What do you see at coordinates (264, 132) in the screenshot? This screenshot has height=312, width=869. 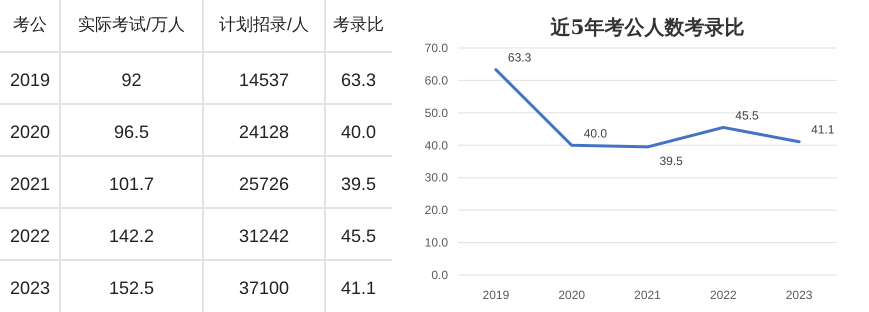 I see `data-label: 24128` at bounding box center [264, 132].